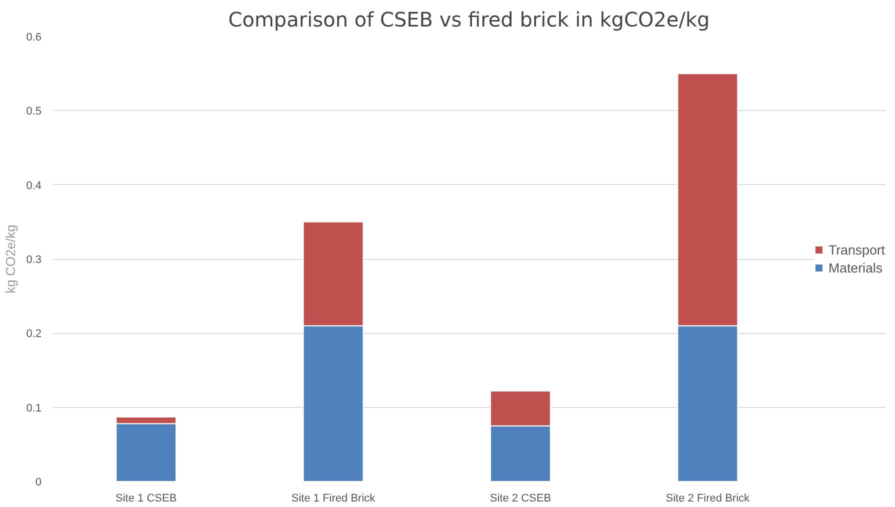  I want to click on x-tick-label: Site 2 CSEB, so click(521, 498).